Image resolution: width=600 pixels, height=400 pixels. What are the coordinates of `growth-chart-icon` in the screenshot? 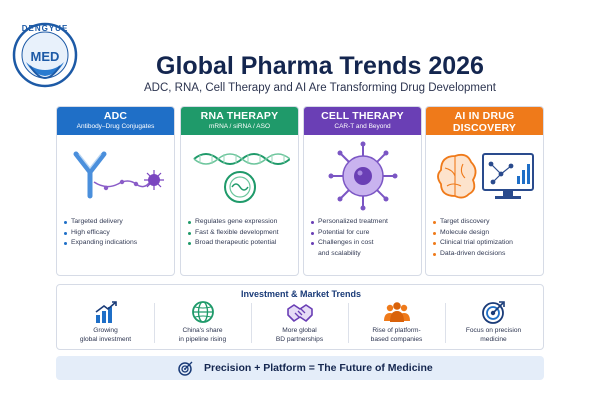 It's located at (106, 312).